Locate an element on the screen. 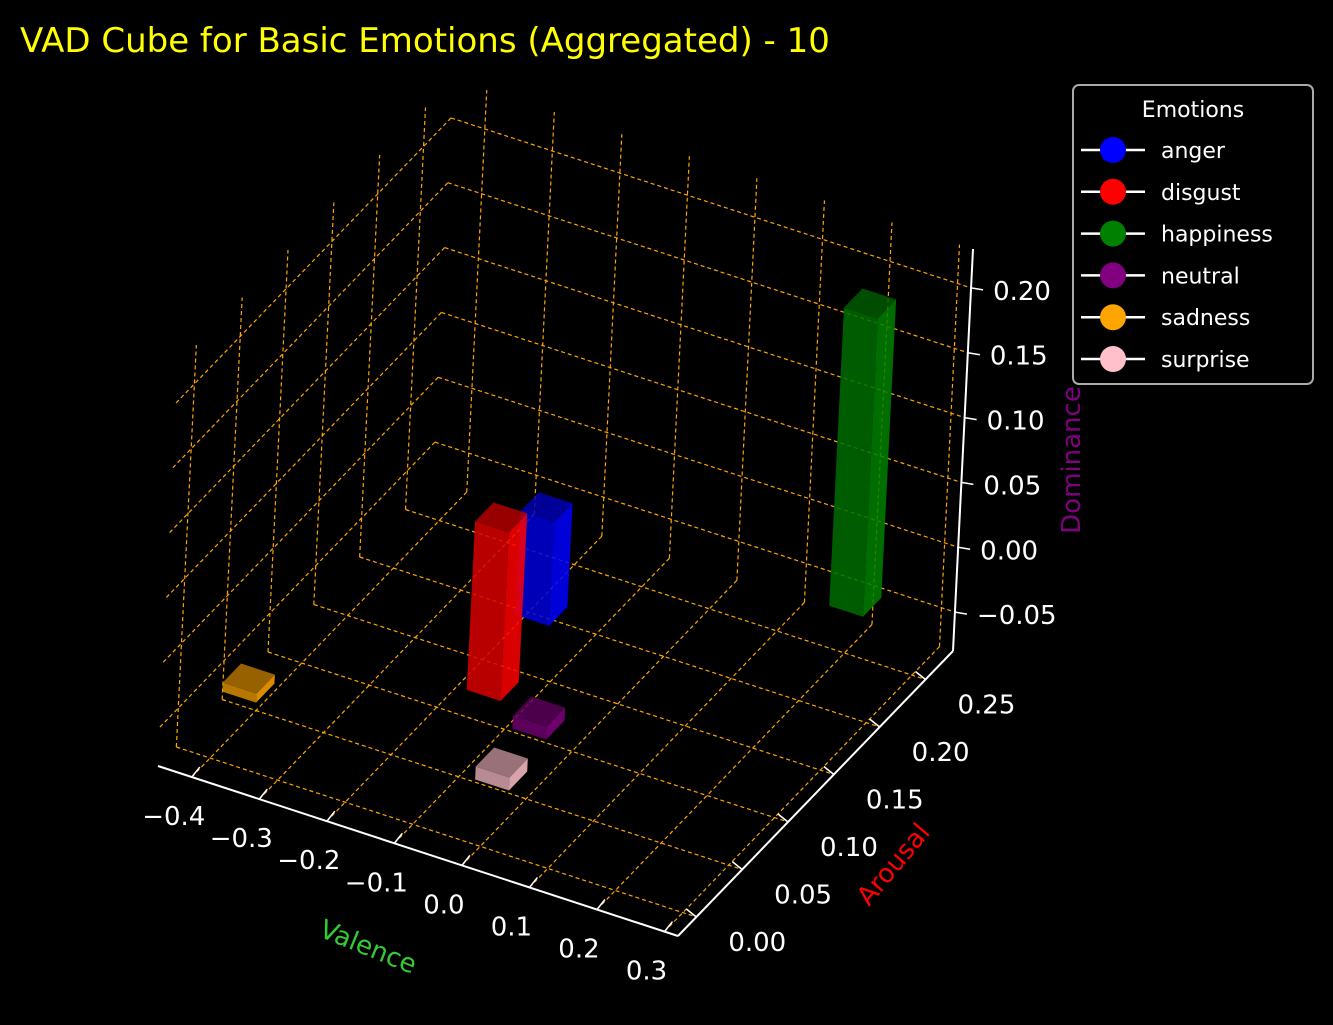 The height and width of the screenshot is (1025, 1333). y-tick-label: 0.10 is located at coordinates (849, 848).